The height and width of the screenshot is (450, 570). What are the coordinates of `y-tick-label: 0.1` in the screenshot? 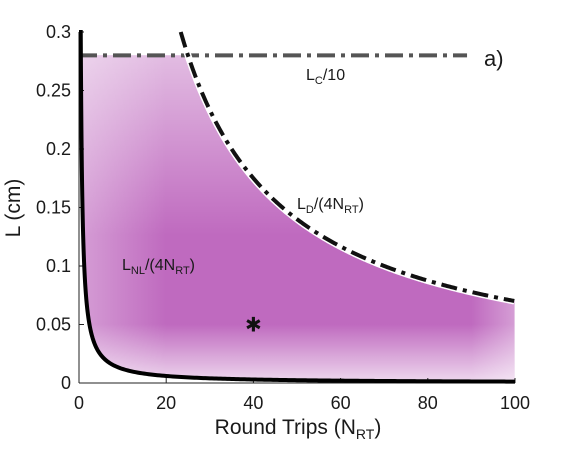 It's located at (58, 266).